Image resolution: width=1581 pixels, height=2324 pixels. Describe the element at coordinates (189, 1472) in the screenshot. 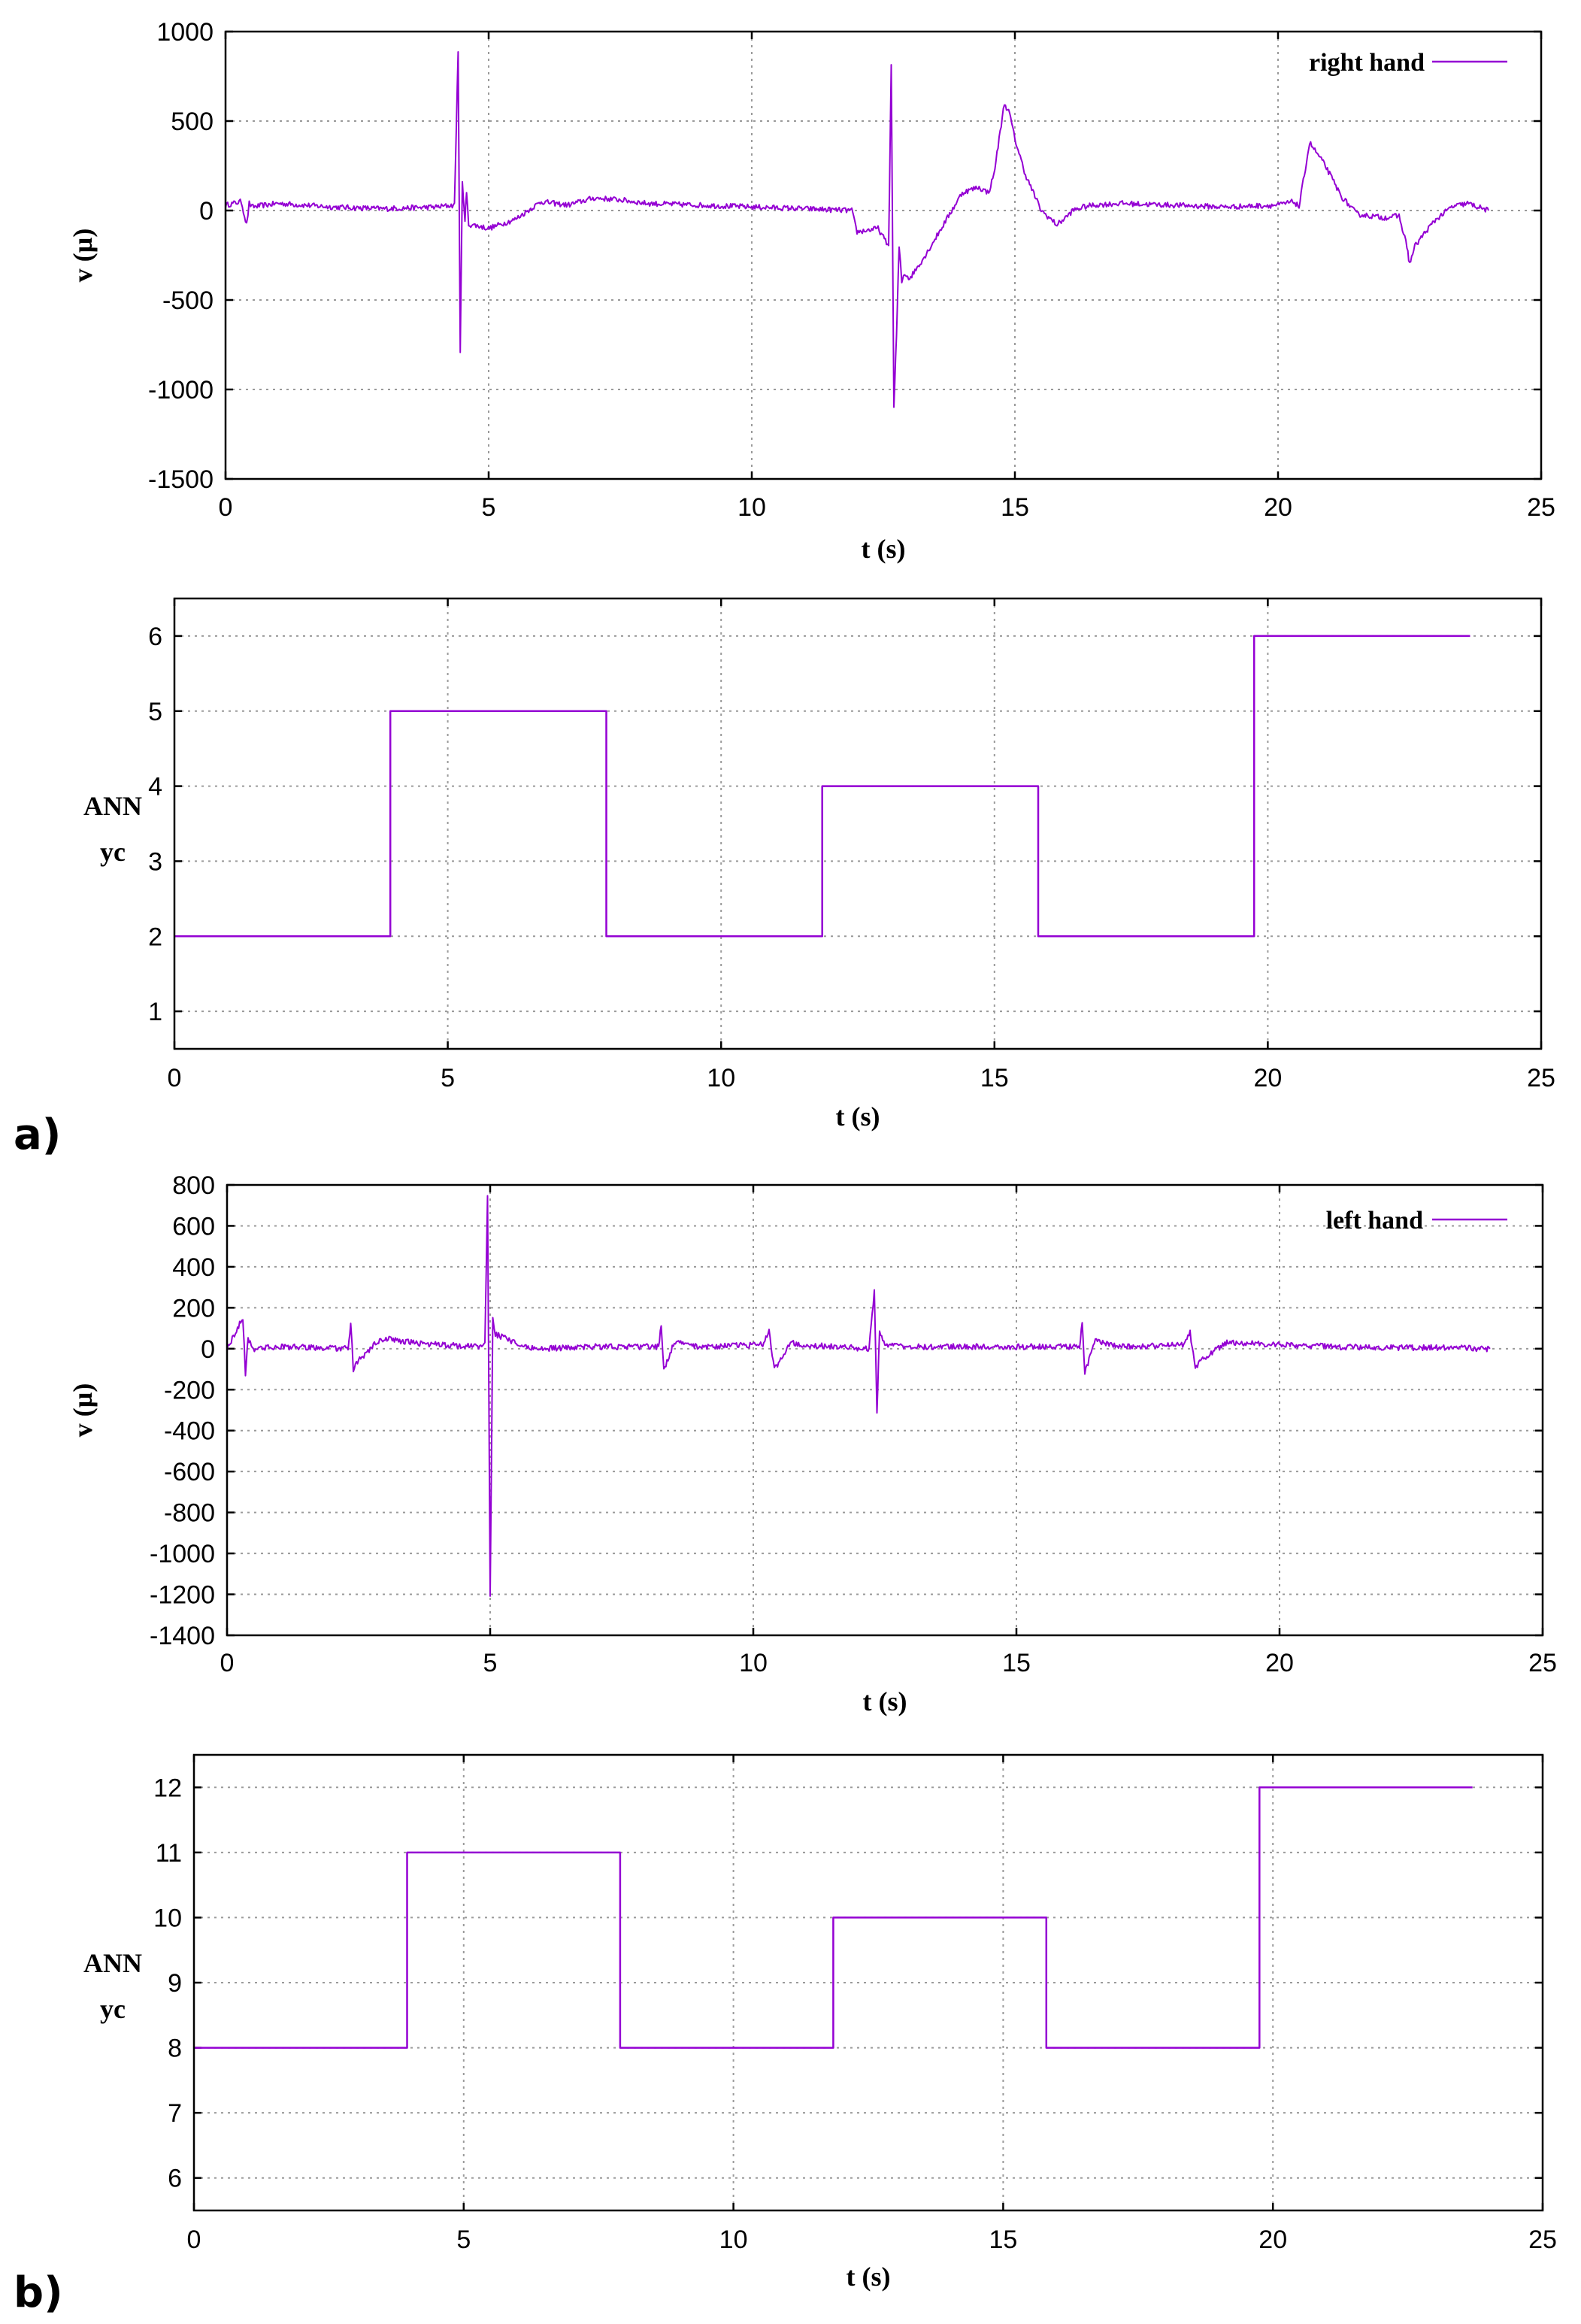

I see `y-tick-label: -600` at that location.